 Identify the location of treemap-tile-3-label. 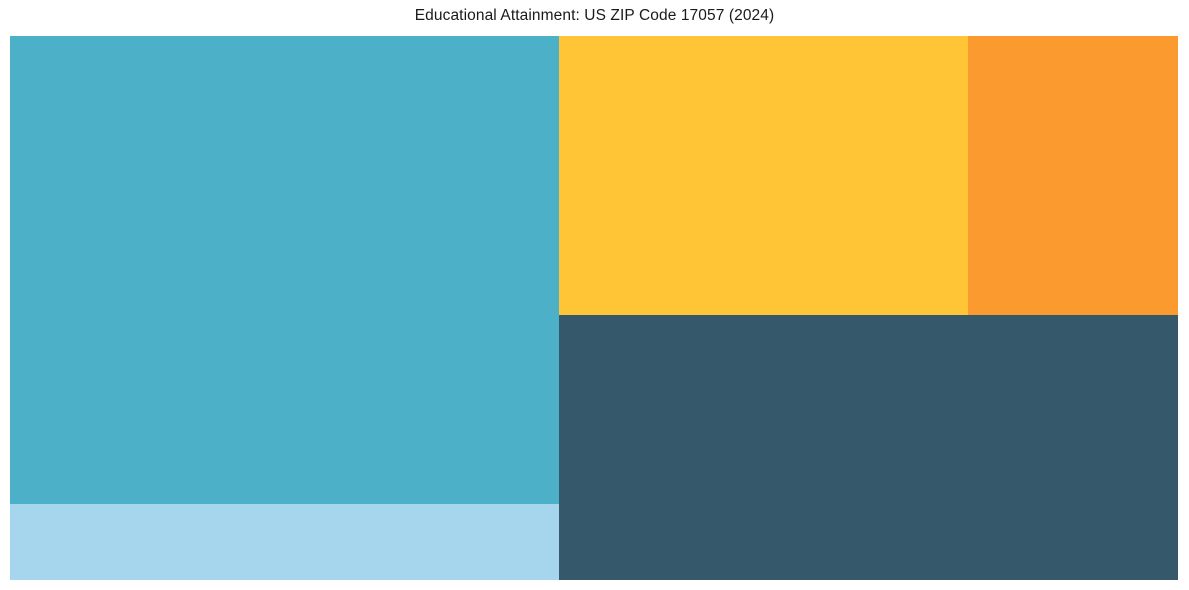
(763, 42).